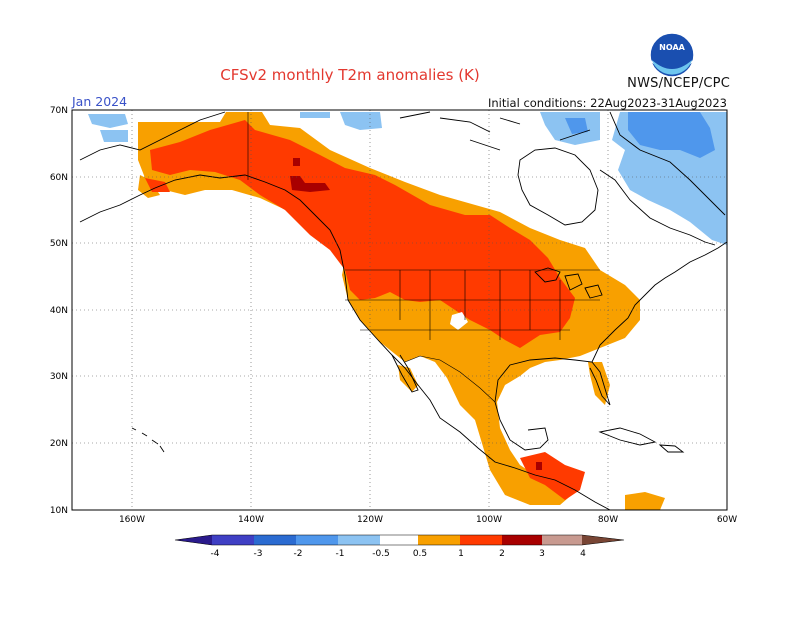 The height and width of the screenshot is (618, 800). What do you see at coordinates (459, 321) in the screenshot?
I see `anomaly-neutral-patch` at bounding box center [459, 321].